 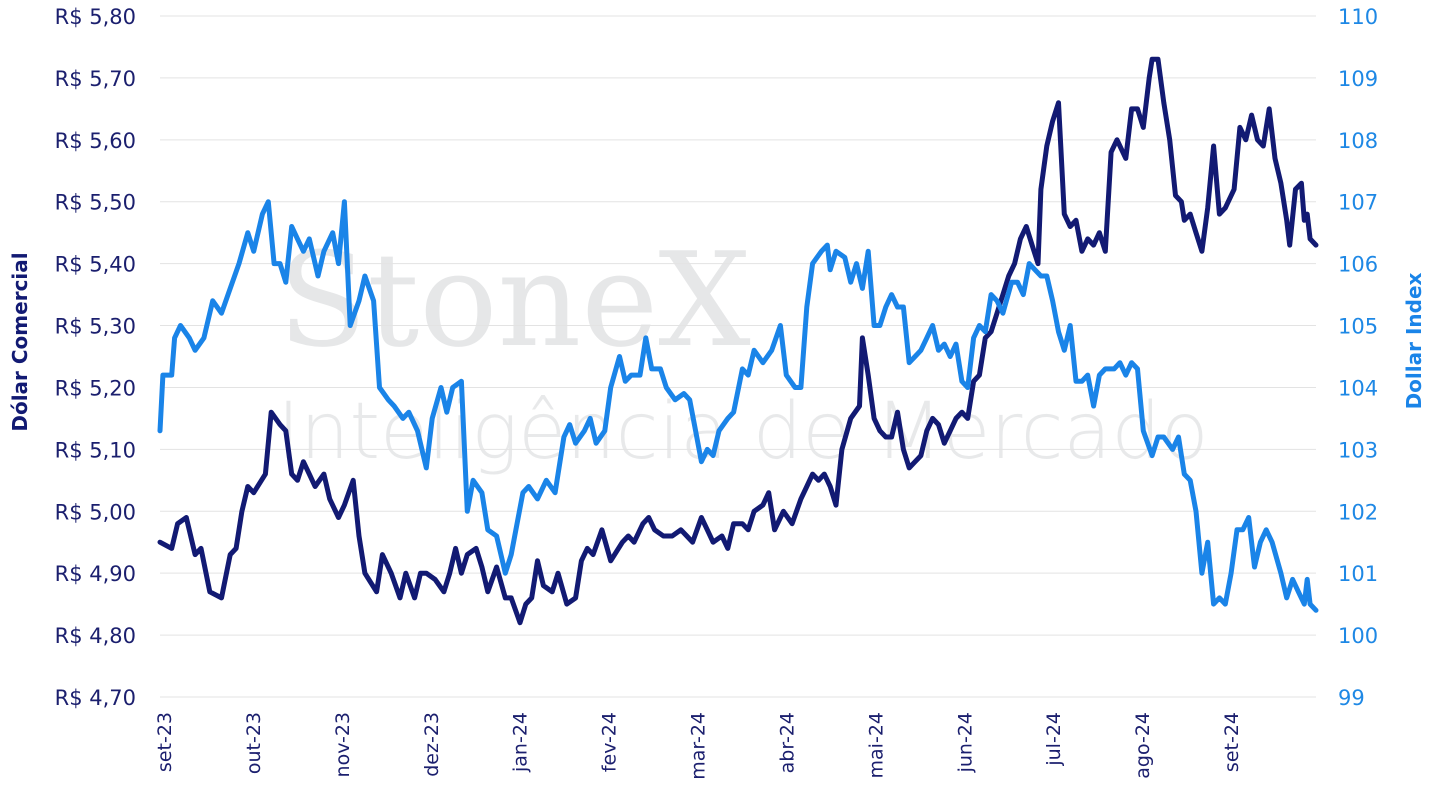 What do you see at coordinates (95, 17) in the screenshot?
I see `left-tick-label: R$ 5,80` at bounding box center [95, 17].